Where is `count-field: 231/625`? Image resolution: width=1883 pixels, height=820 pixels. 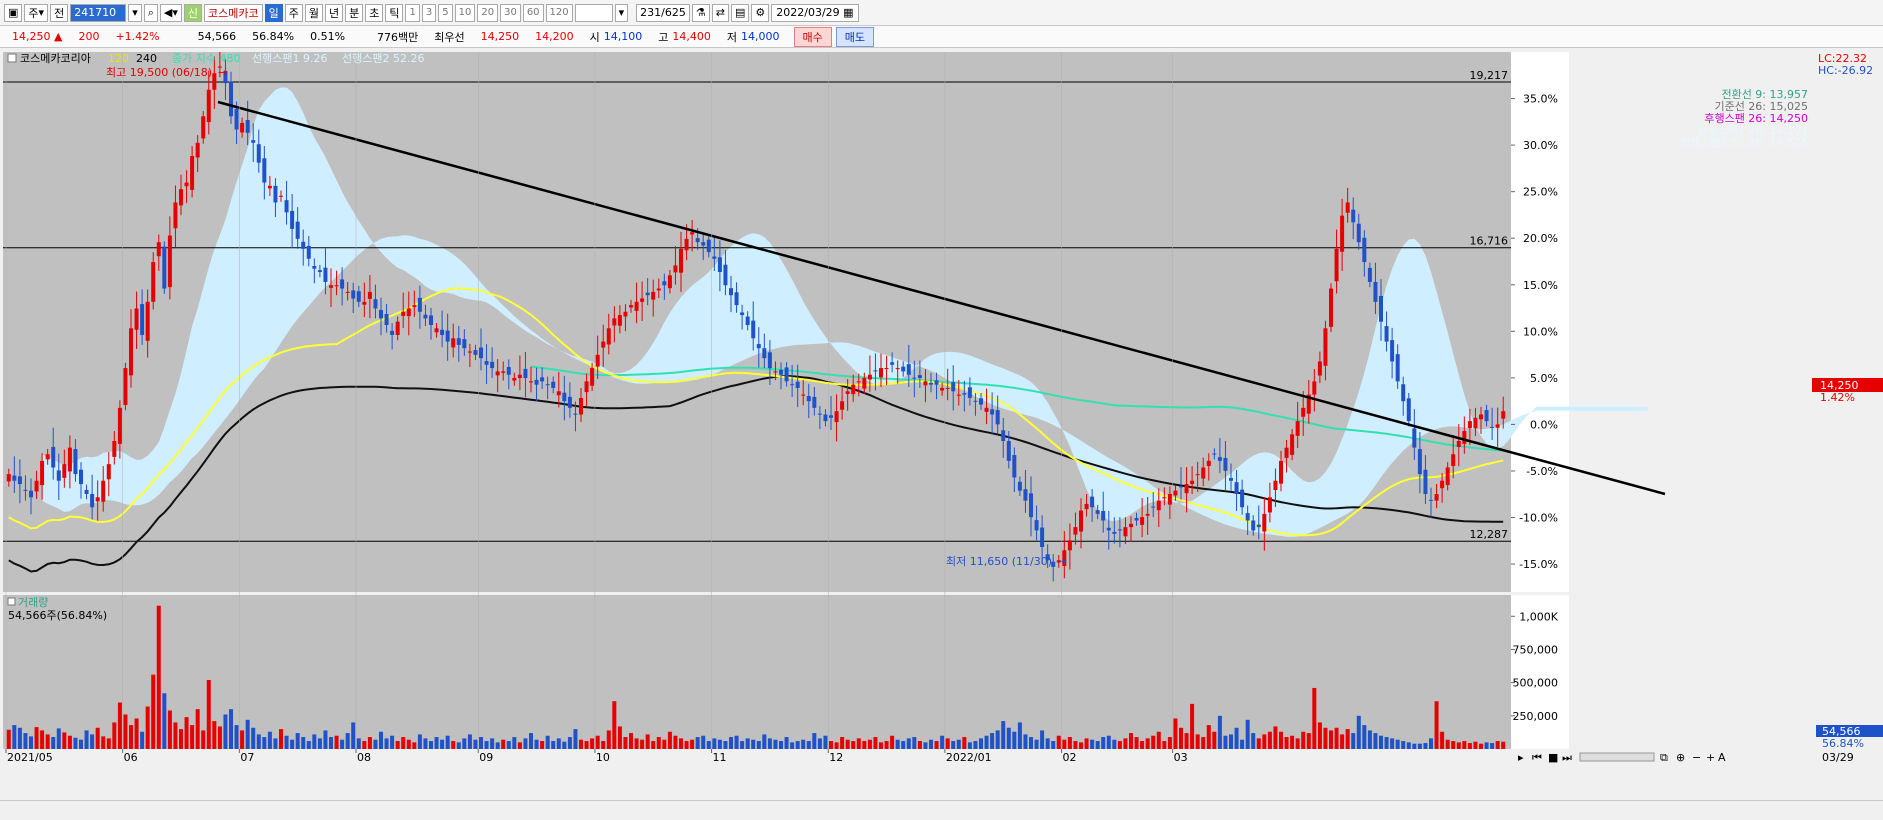
count-field: 231/625 is located at coordinates (663, 12).